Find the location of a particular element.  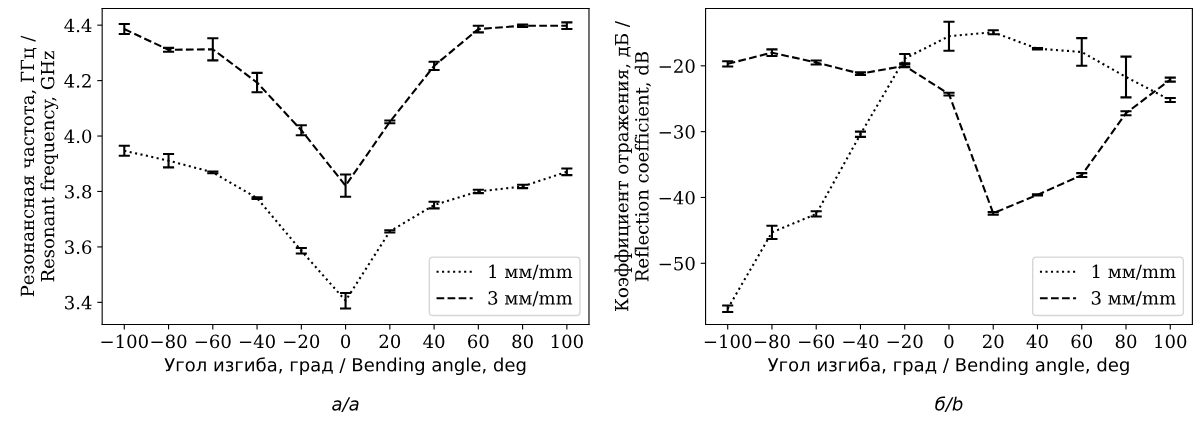

y-axis-title: Коэффициент отражения, дБ / Reflection coefficient, dB is located at coordinates (632, 166).